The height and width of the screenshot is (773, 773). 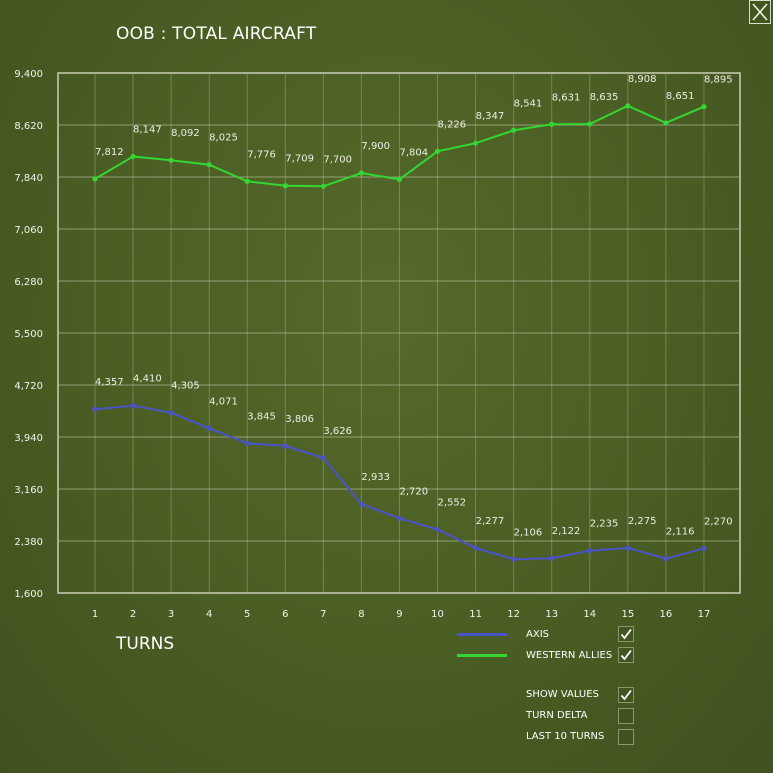 What do you see at coordinates (28, 74) in the screenshot?
I see `y-tick-label: 9,400` at bounding box center [28, 74].